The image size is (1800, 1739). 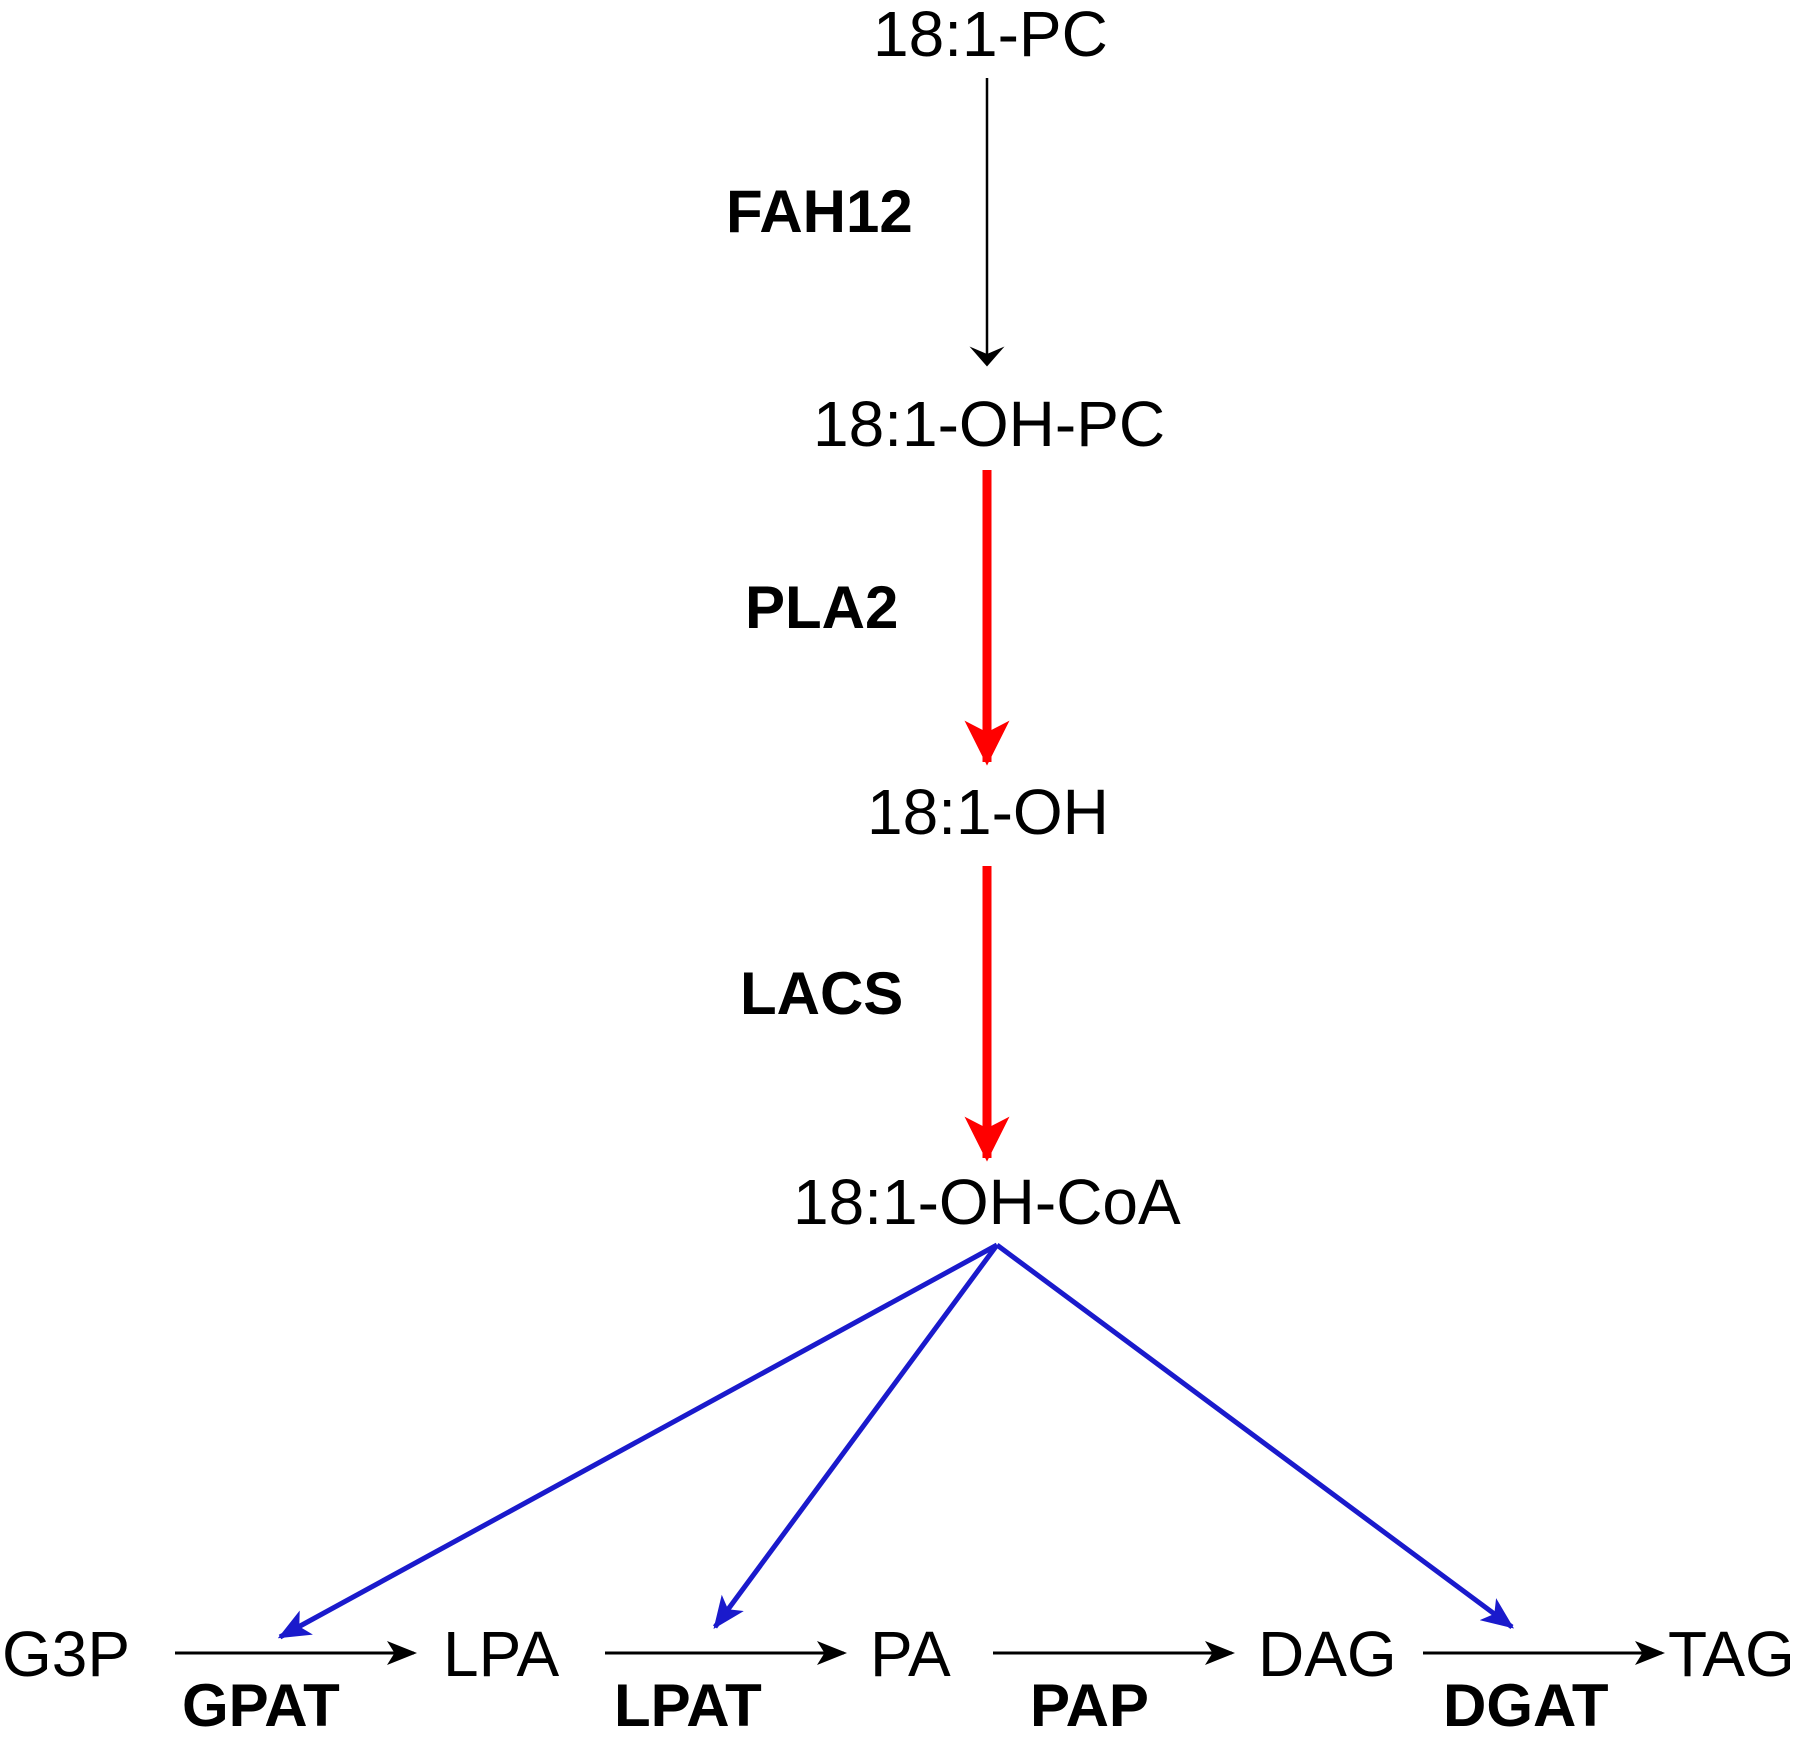 I want to click on enzyme-lacs: LACS, so click(x=822, y=993).